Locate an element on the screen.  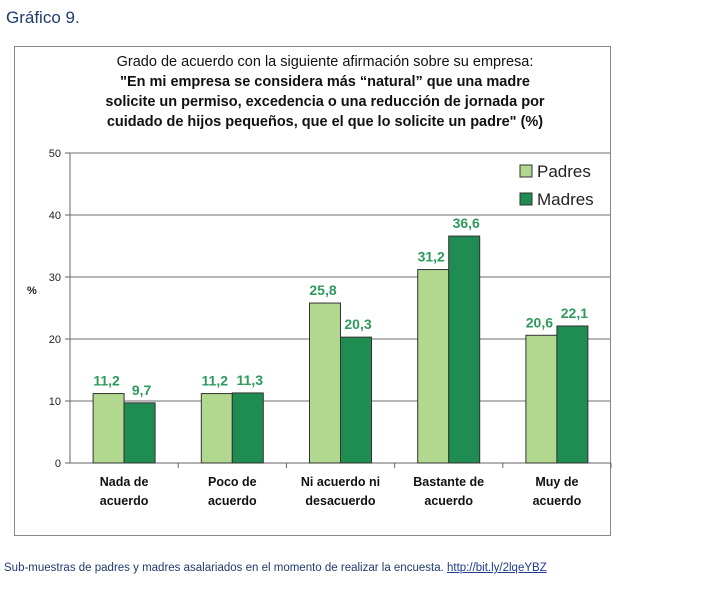
x-tick-label: Poco de is located at coordinates (232, 482).